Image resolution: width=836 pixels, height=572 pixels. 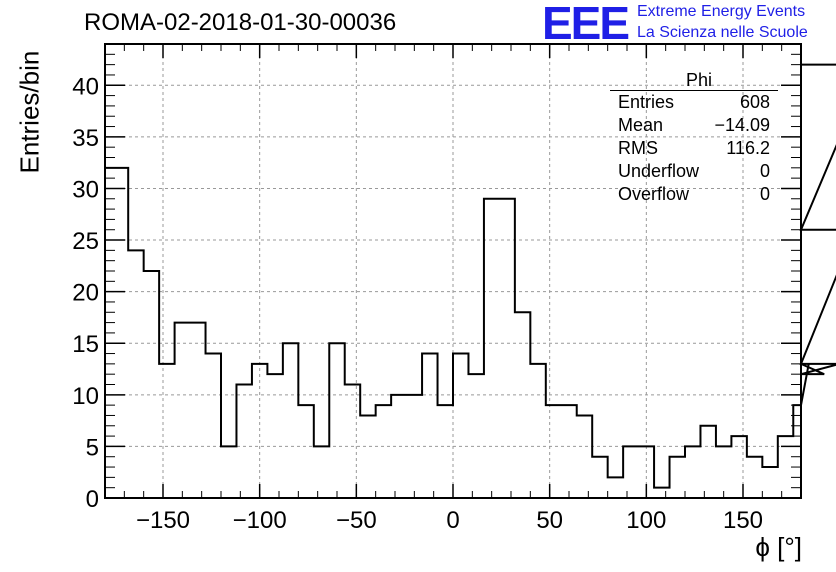 I want to click on x-tick-label: −150, so click(x=163, y=520).